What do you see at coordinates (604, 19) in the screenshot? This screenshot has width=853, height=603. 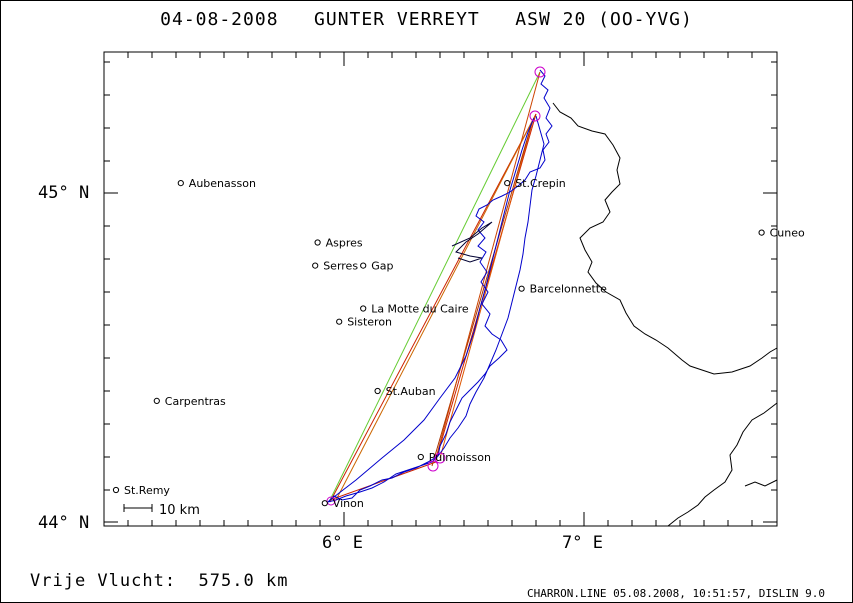 I see `glider-type: ASW 20 (OO-YVG)` at bounding box center [604, 19].